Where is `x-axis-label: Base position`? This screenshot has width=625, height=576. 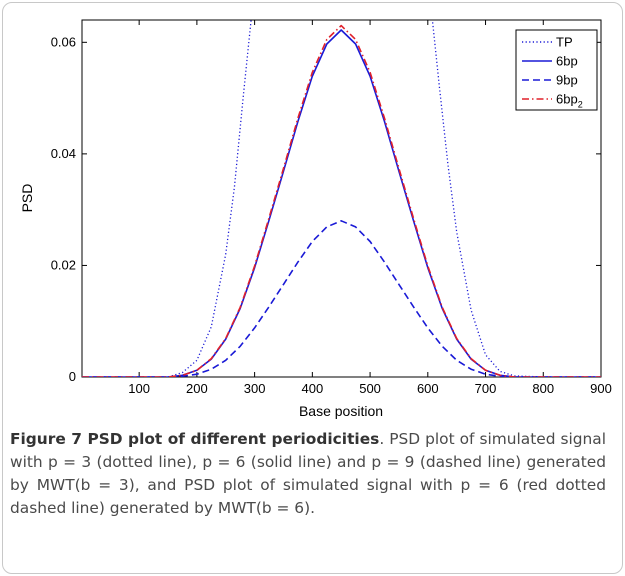
x-axis-label: Base position is located at coordinates (341, 411).